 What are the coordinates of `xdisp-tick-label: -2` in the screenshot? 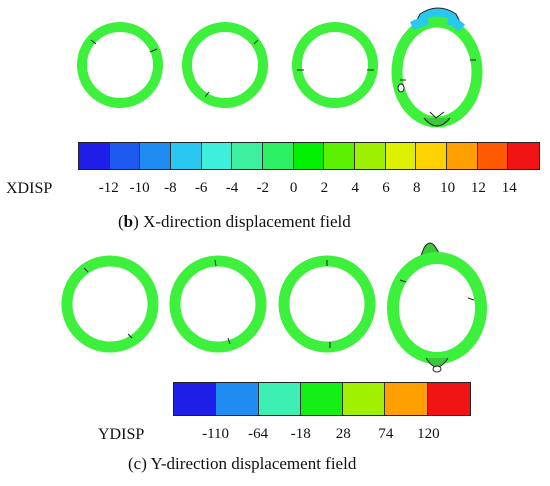 It's located at (263, 188).